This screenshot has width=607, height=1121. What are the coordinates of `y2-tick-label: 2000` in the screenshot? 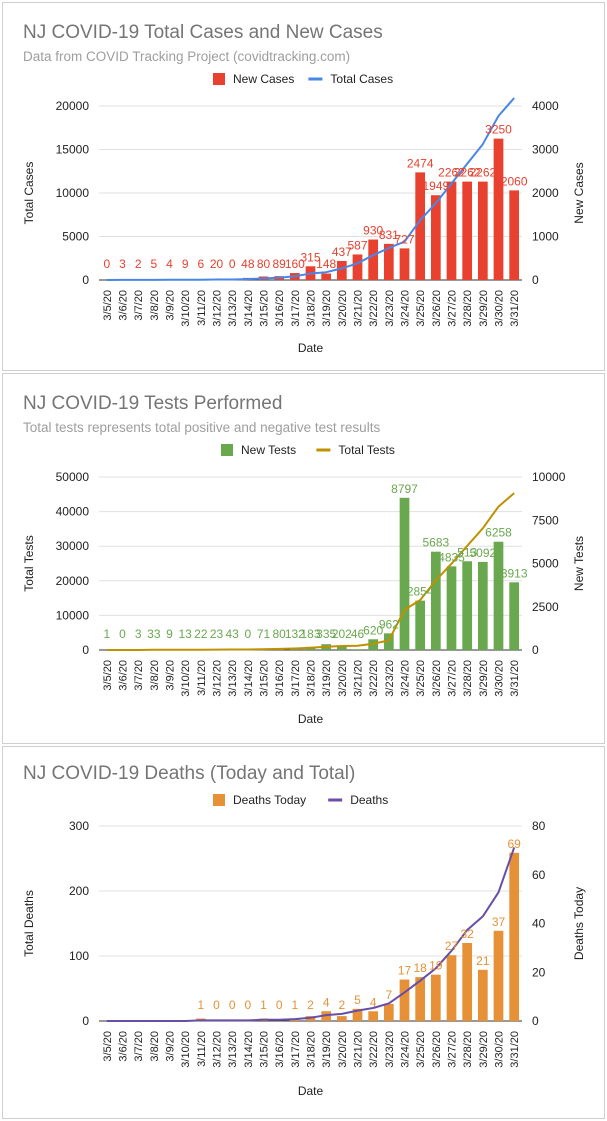 It's located at (545, 193).